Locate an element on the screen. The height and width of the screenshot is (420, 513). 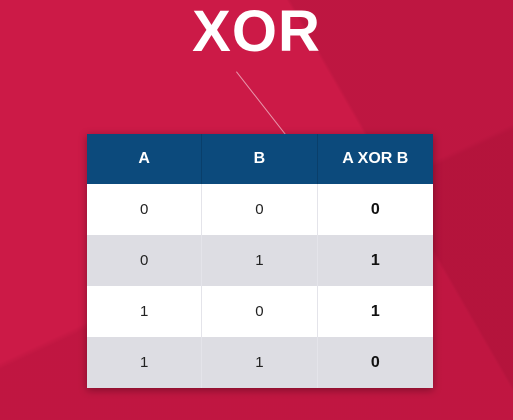
table-row: 1 0 1 is located at coordinates (260, 311).